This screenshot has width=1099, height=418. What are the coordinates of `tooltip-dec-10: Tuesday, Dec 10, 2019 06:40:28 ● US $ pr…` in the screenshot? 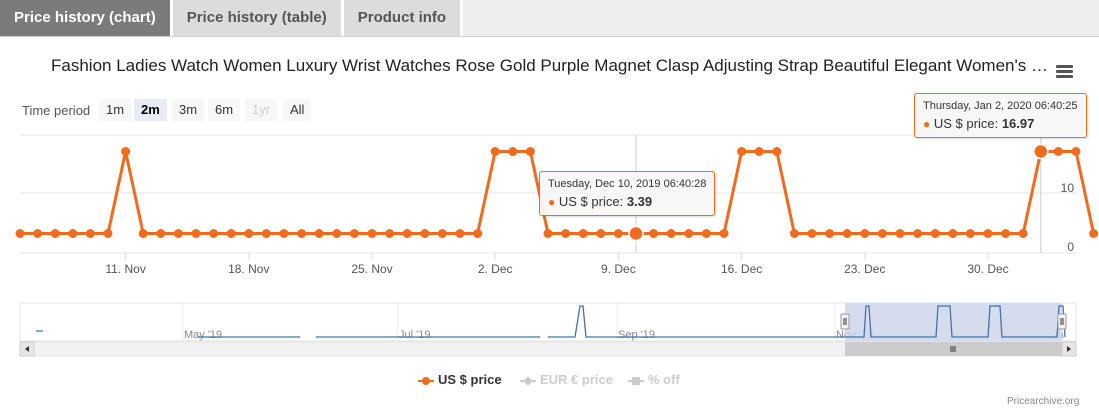 It's located at (627, 193).